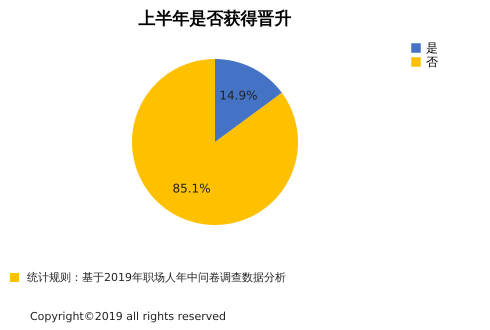 This screenshot has width=490, height=330. Describe the element at coordinates (215, 19) in the screenshot. I see `chart-title: 上半年是否获得晋升` at that location.